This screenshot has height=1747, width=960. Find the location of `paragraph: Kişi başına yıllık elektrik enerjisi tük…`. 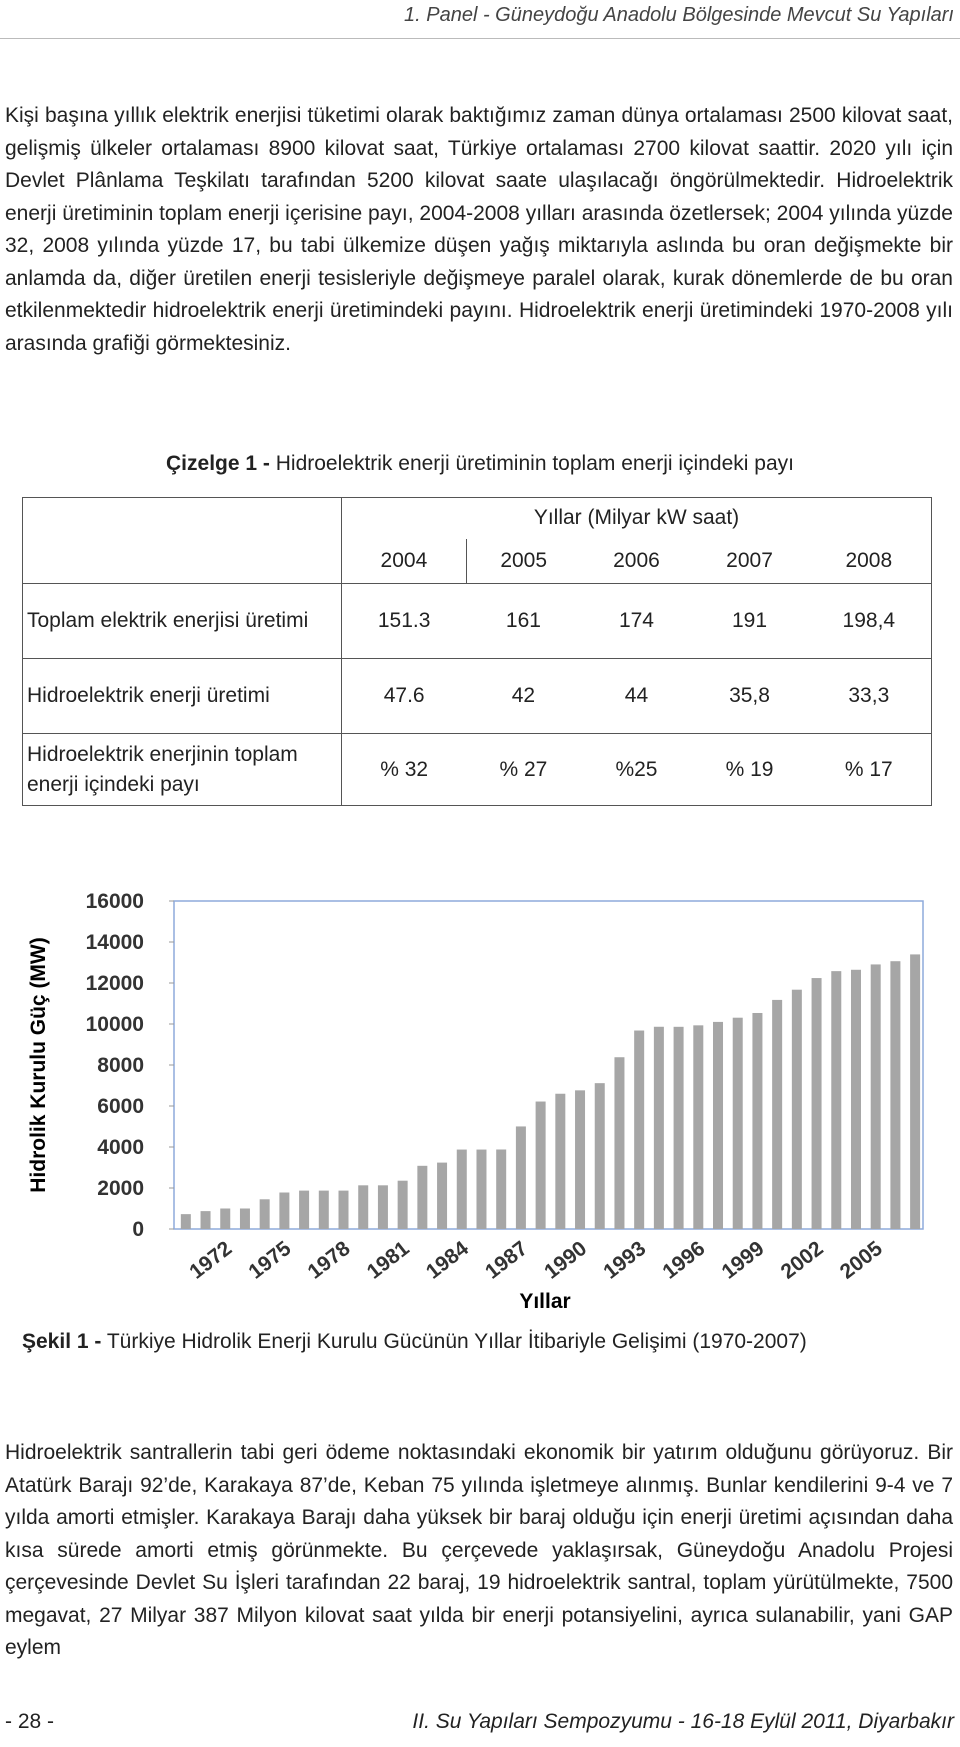

paragraph: Kişi başına yıllık elektrik enerjisi tük… is located at coordinates (479, 229).